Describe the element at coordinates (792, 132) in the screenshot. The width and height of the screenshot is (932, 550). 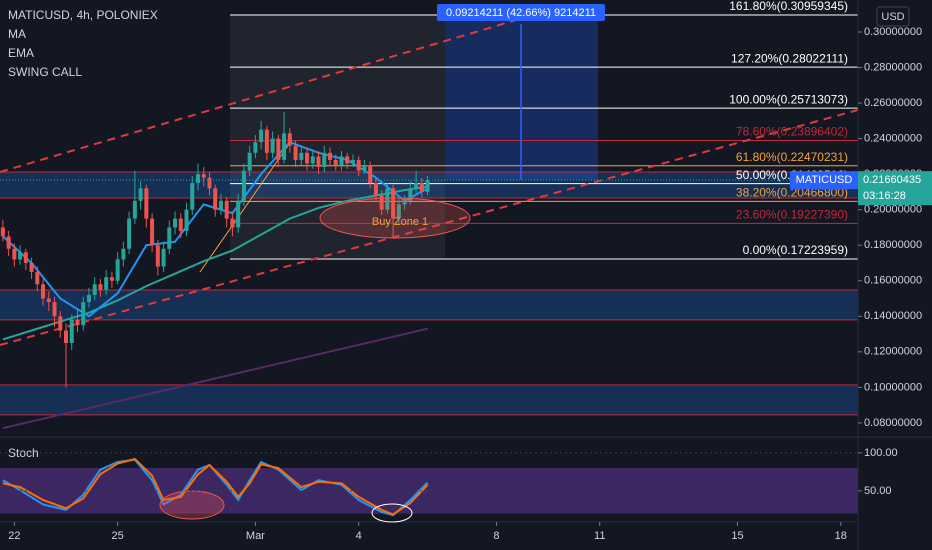
I see `fib-label: 78.60%(0.23896402)` at that location.